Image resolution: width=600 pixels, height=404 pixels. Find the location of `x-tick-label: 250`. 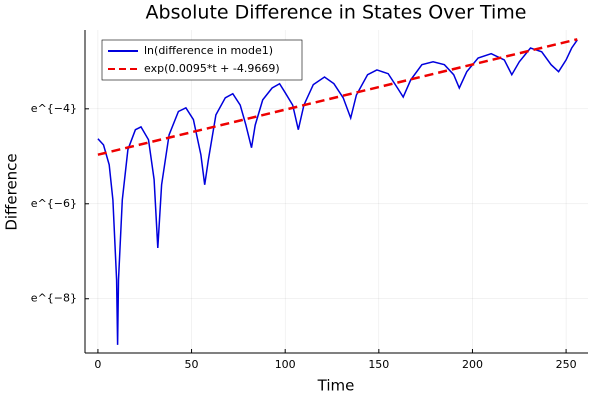

x-tick-label: 250 is located at coordinates (566, 364).